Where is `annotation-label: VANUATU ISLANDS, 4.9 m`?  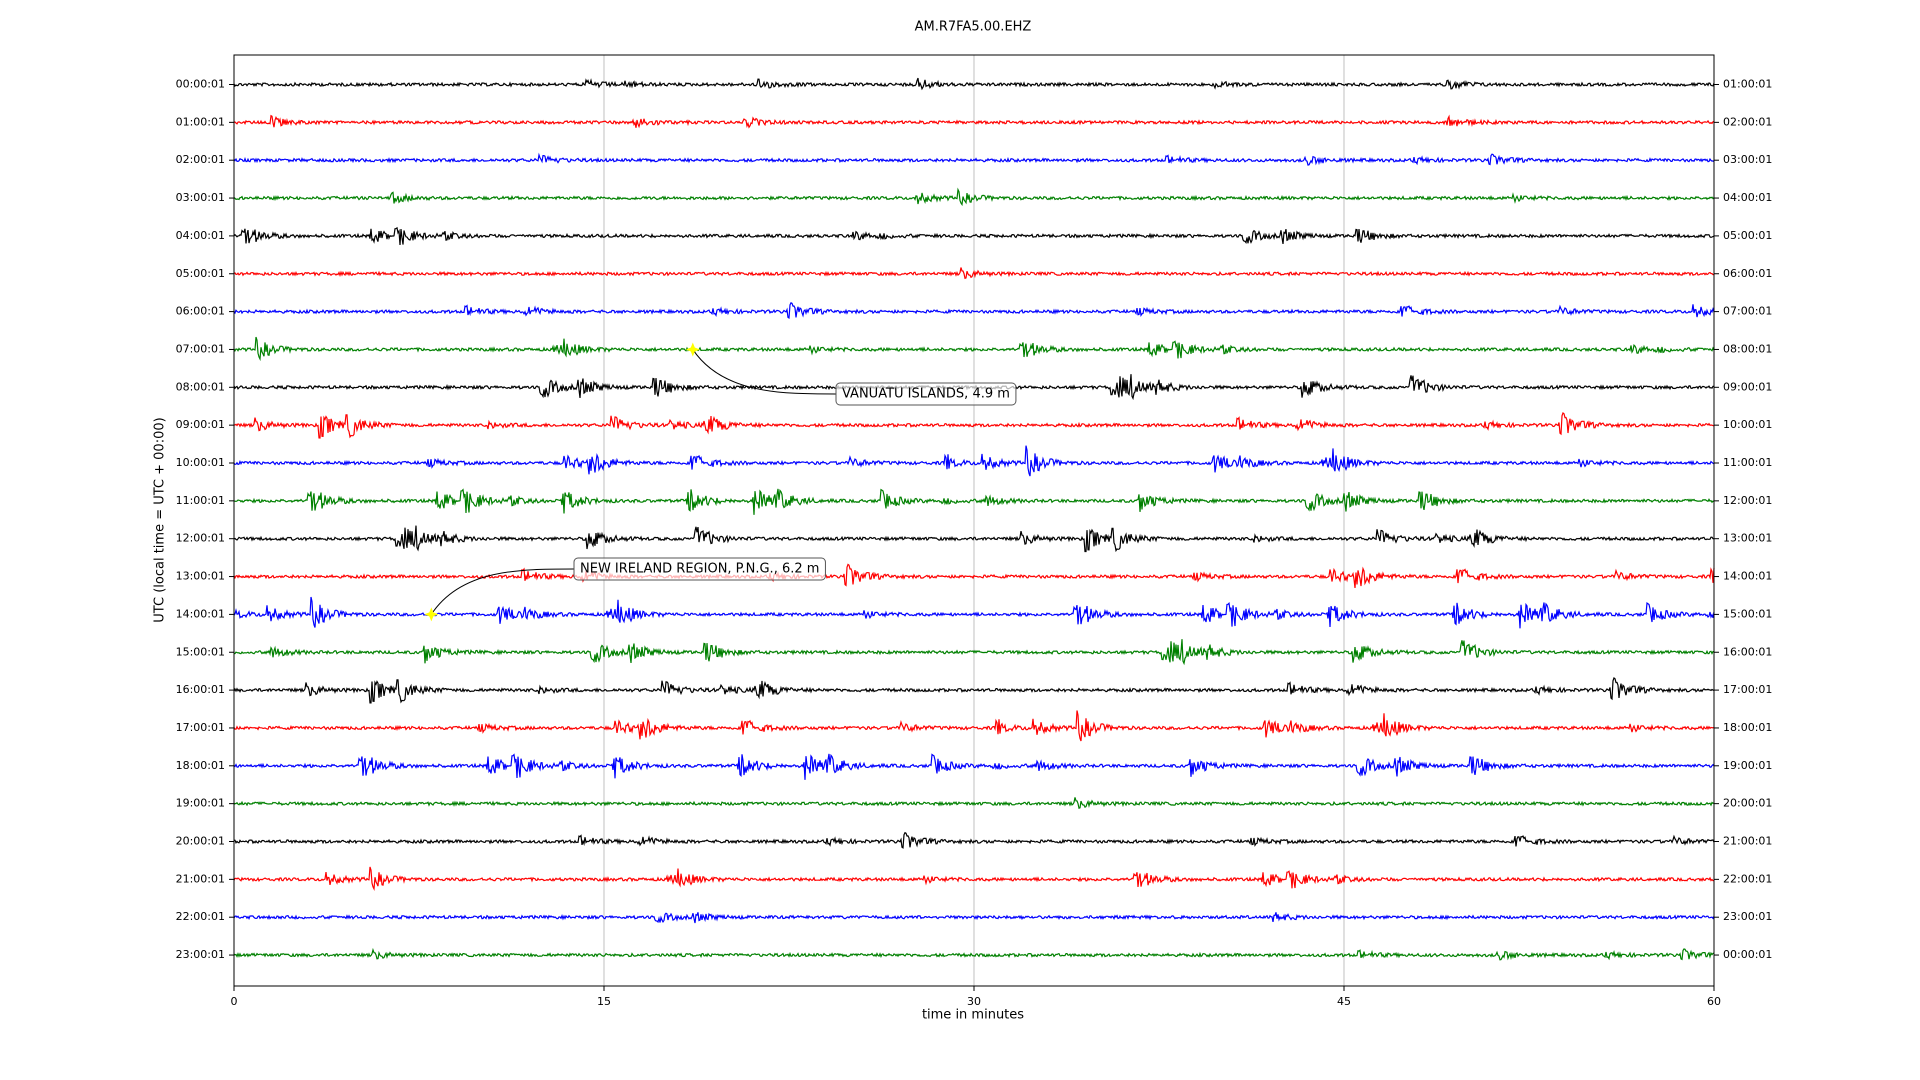 annotation-label: VANUATU ISLANDS, 4.9 m is located at coordinates (926, 394).